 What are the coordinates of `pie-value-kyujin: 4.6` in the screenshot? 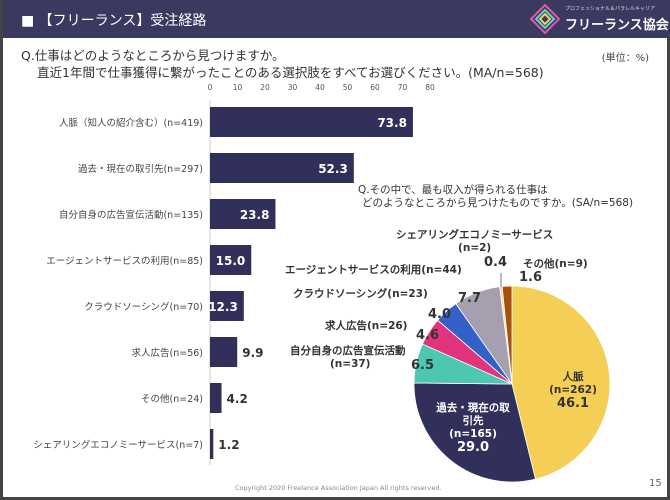 It's located at (428, 335).